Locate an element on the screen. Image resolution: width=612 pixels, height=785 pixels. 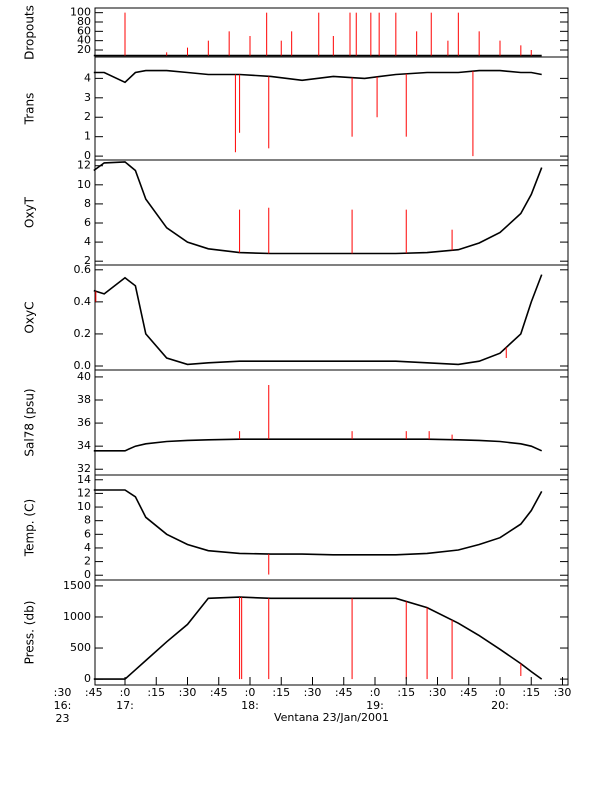
y-tick-label: 38 is located at coordinates (84, 399).